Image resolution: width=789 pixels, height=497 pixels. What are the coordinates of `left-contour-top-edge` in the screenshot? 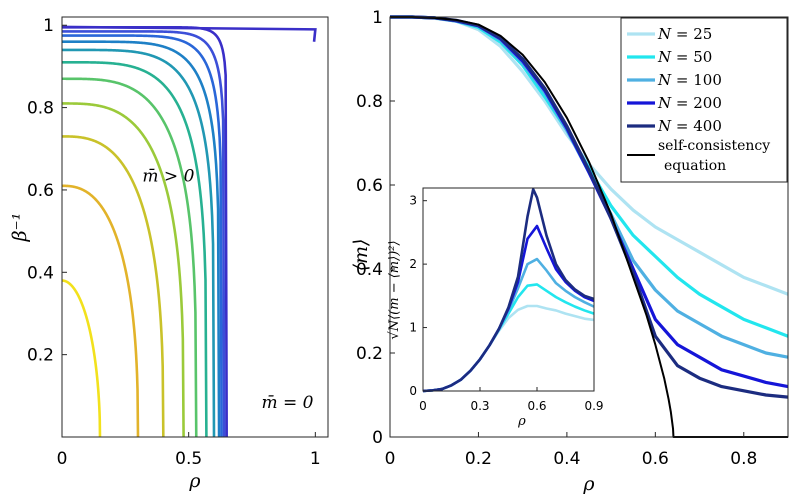 It's located at (189, 33).